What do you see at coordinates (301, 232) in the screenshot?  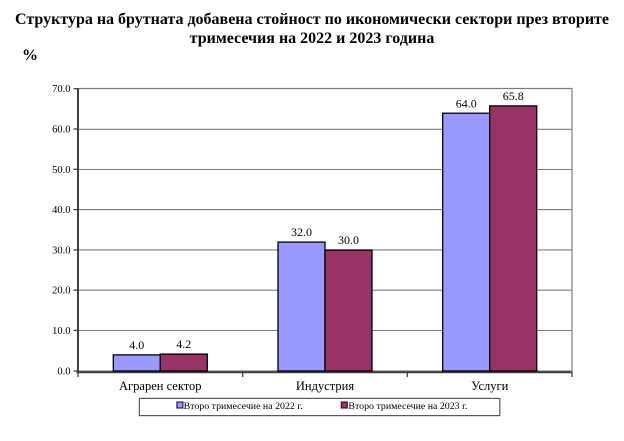 I see `svg-text: 32.0` at bounding box center [301, 232].